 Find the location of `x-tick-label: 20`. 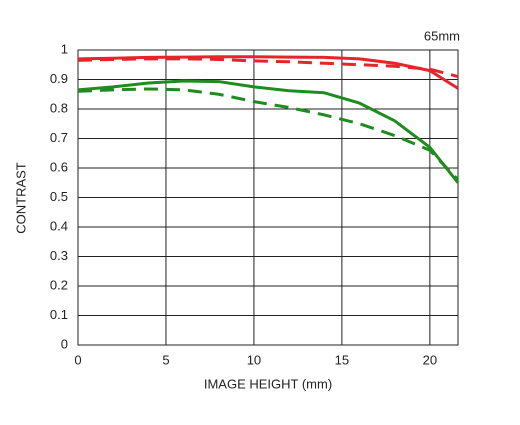

x-tick-label: 20 is located at coordinates (430, 359).